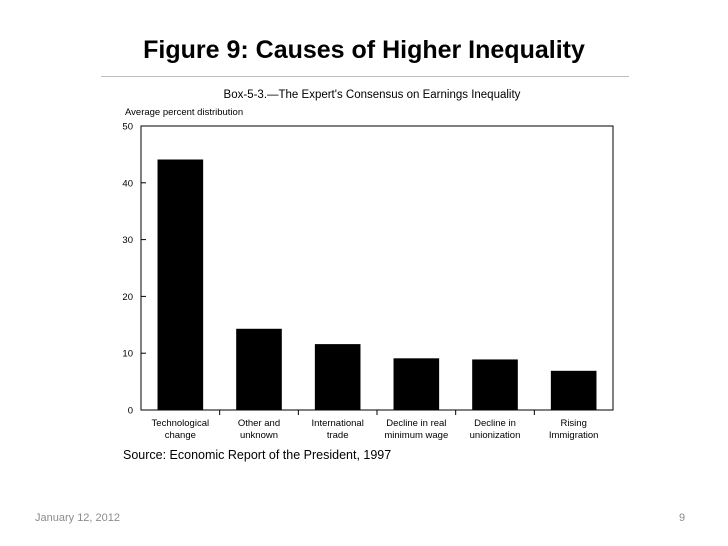 This screenshot has height=546, width=728. I want to click on x-tick-label: unknown, so click(259, 435).